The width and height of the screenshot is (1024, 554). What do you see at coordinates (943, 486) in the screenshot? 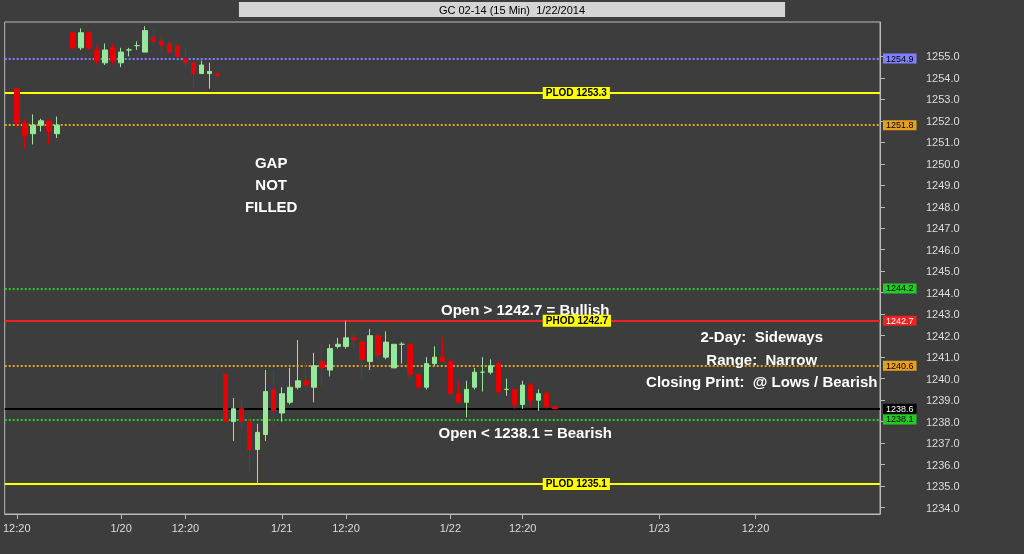
I see `y-tick-label: 1235.0` at bounding box center [943, 486].